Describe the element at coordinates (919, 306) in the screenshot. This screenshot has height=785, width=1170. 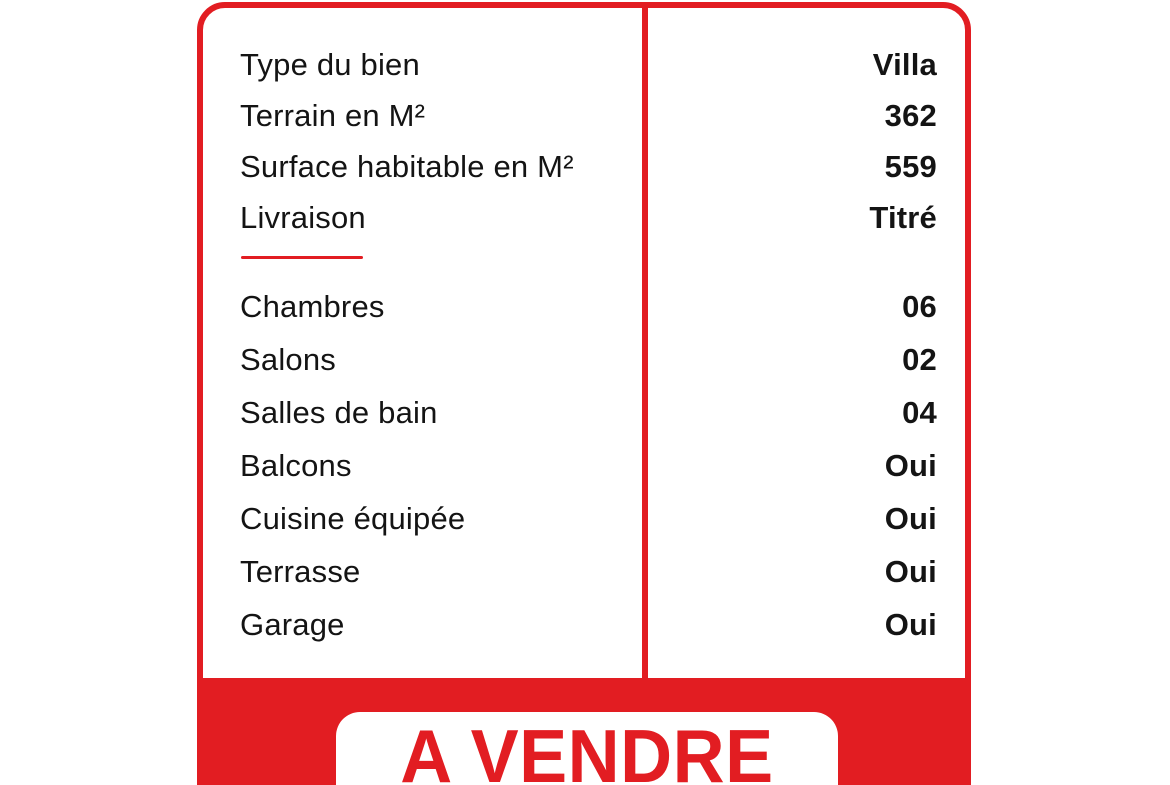
I see `spec-value: 06` at that location.